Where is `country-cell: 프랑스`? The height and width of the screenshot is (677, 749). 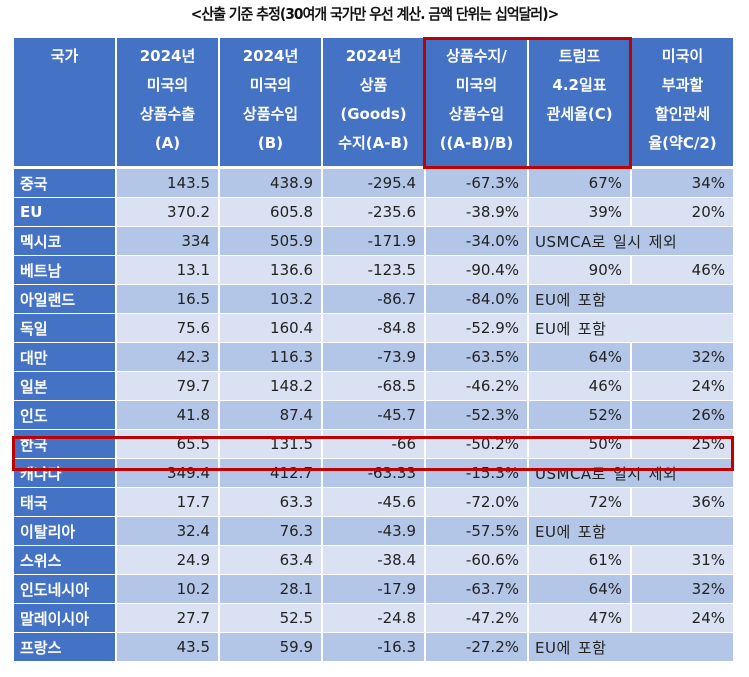 country-cell: 프랑스 is located at coordinates (65, 647).